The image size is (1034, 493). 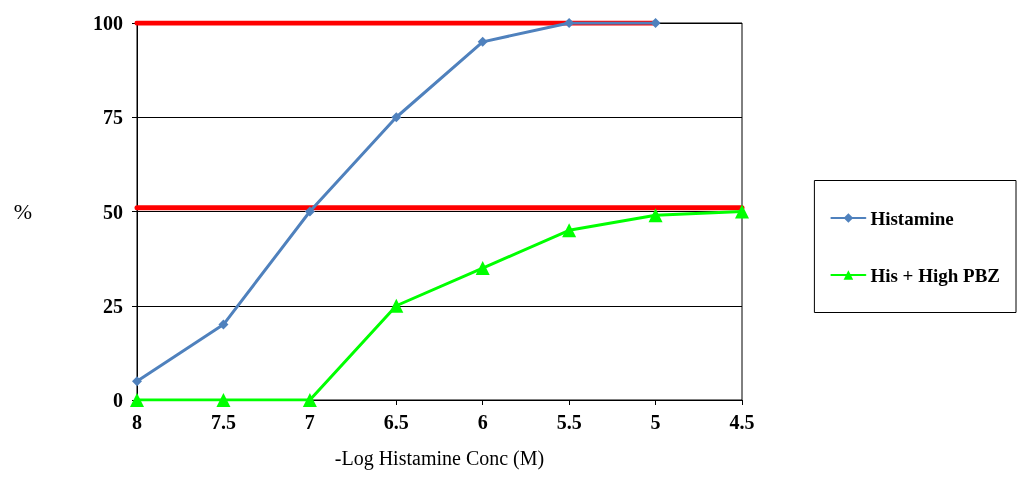 What do you see at coordinates (742, 422) in the screenshot?
I see `x-tick-label: 4.5` at bounding box center [742, 422].